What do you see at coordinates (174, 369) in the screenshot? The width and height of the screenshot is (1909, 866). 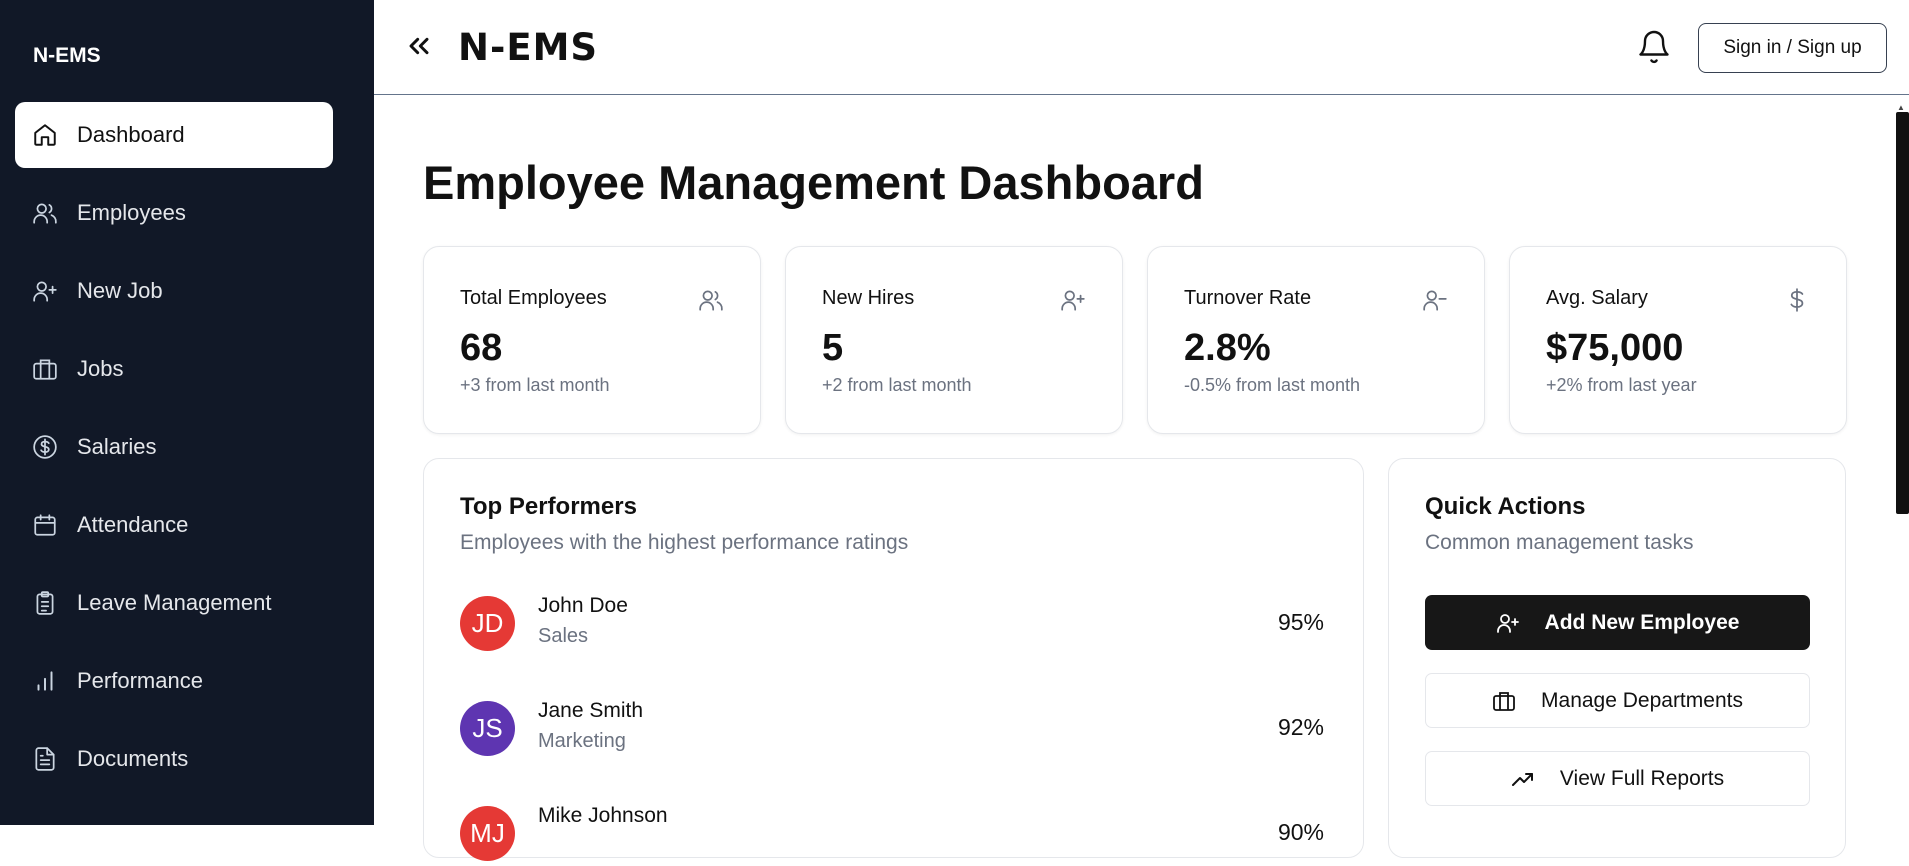 I see `sidebar-item-jobs: Jobs` at bounding box center [174, 369].